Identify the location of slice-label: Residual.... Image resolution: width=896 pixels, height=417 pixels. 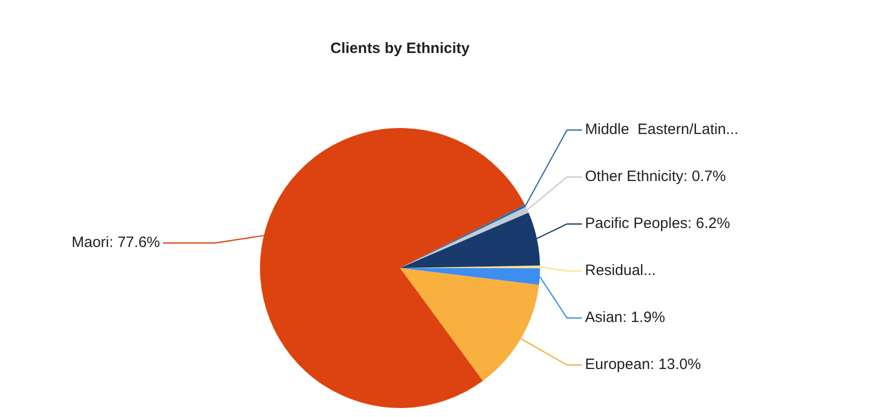
(620, 271).